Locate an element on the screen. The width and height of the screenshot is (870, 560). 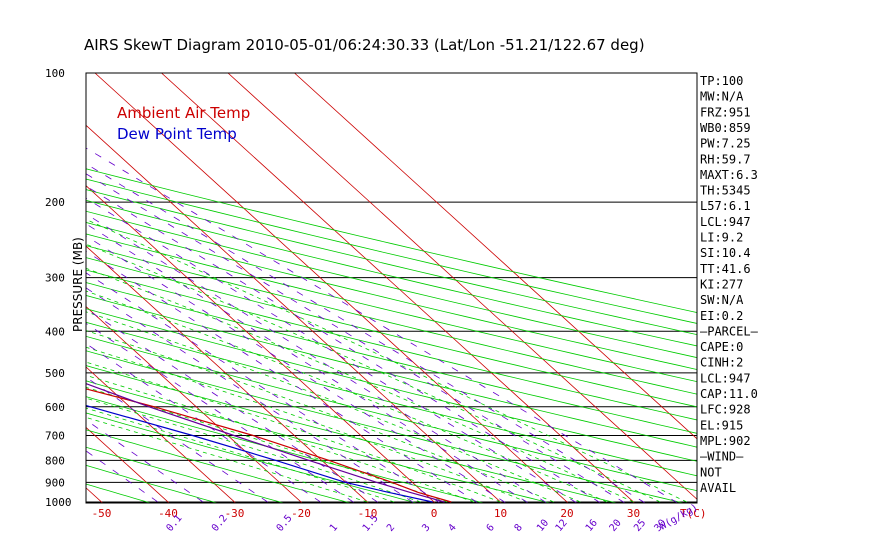
temp-axis-unit-label: T(C) is located at coordinates (693, 513).